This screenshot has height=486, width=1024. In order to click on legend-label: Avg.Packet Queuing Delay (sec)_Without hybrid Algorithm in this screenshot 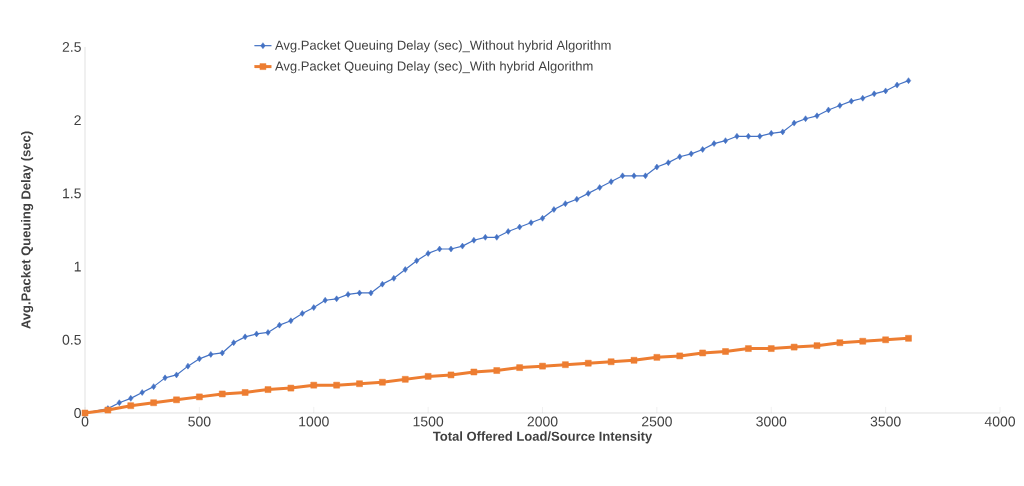, I will do `click(443, 46)`.